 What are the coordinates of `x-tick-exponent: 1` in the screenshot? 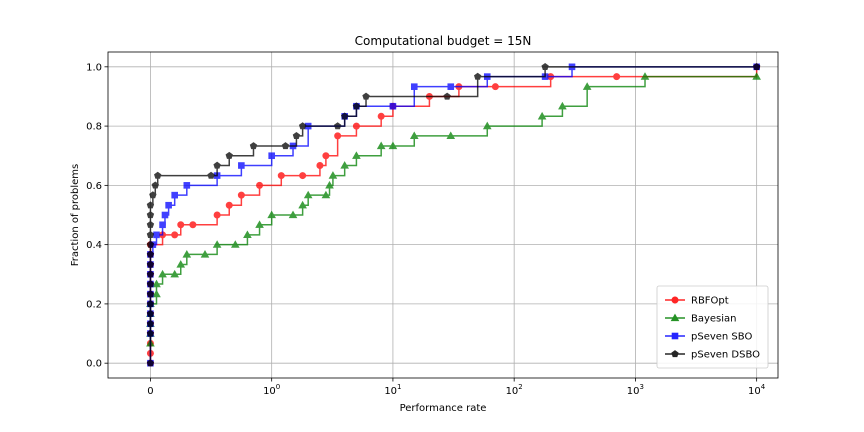 It's located at (399, 387).